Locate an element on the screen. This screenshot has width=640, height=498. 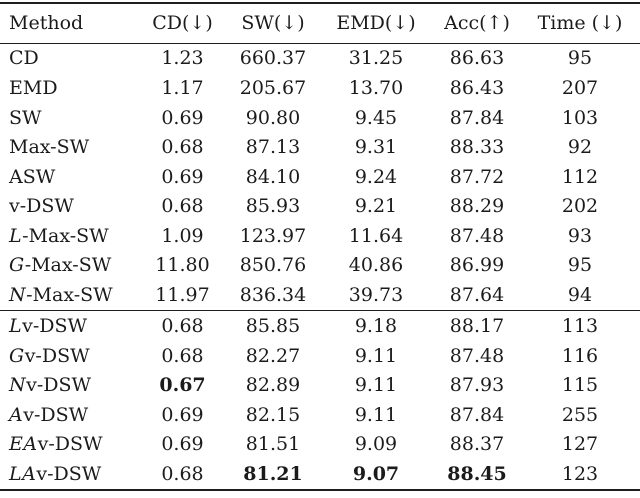
cell-time: 115 is located at coordinates (580, 385).